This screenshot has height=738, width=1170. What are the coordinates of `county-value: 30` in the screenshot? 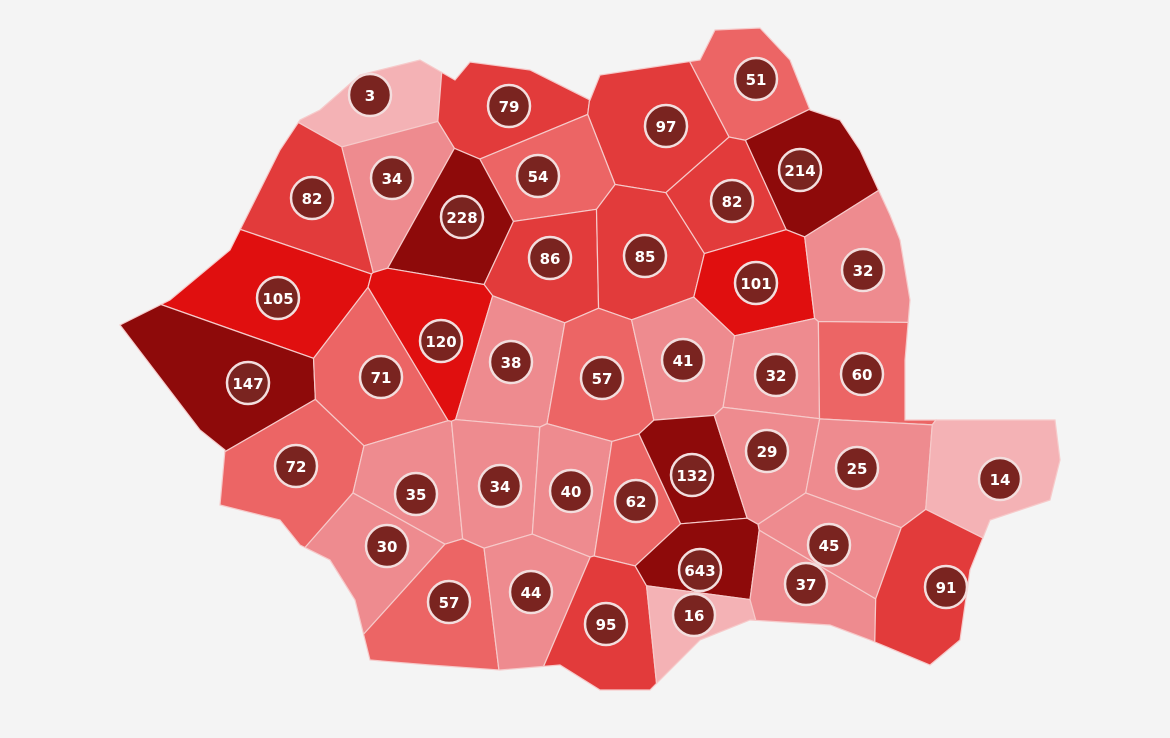 It's located at (387, 547).